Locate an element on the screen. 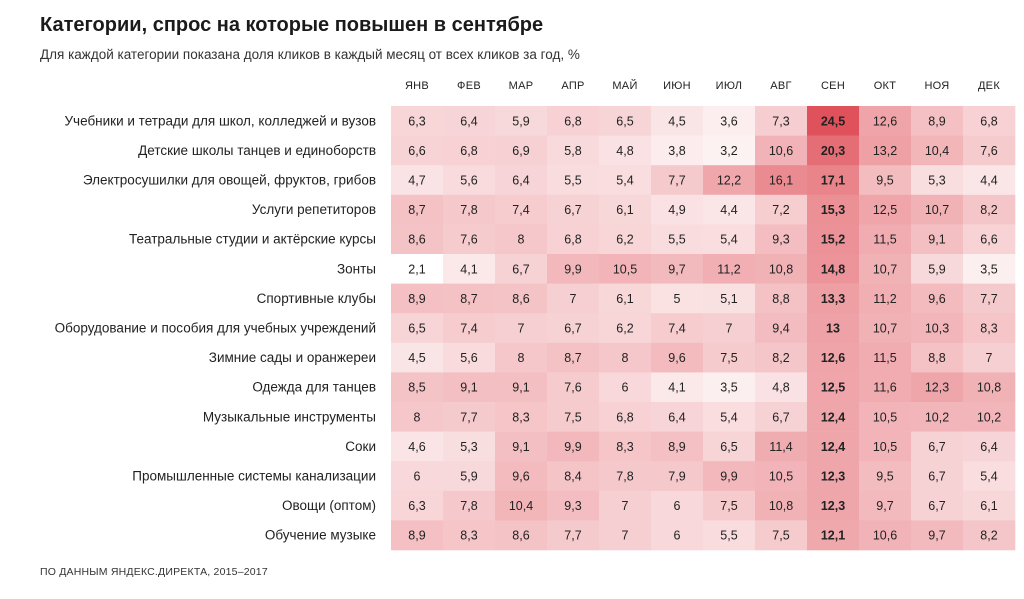 The width and height of the screenshot is (1024, 599). cell-value-label: 7,4 is located at coordinates (676, 329).